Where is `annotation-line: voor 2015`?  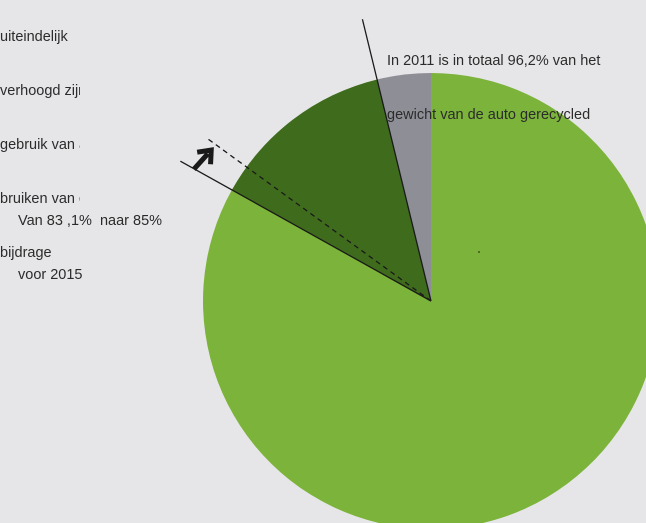 annotation-line: voor 2015 is located at coordinates (50, 275).